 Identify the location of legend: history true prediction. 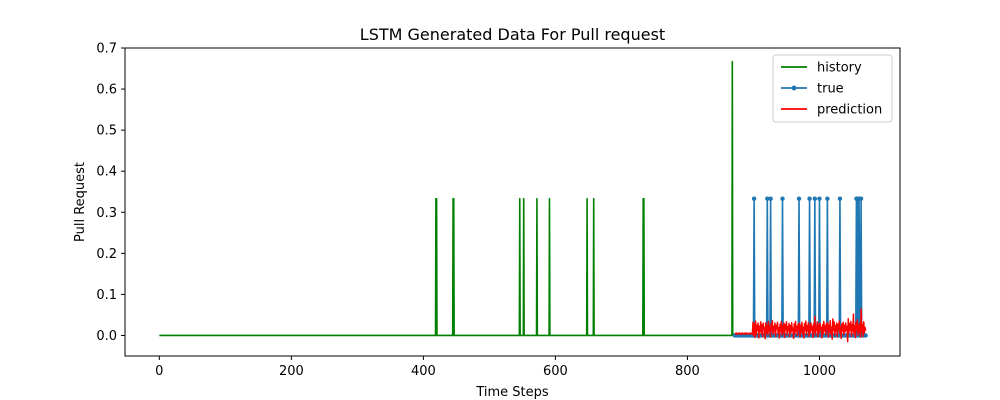
(832, 88).